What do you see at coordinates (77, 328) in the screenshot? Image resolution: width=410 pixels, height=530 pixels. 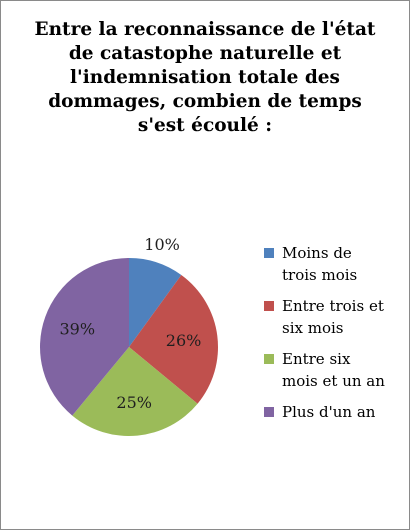 I see `pie-data-label: 39%` at bounding box center [77, 328].